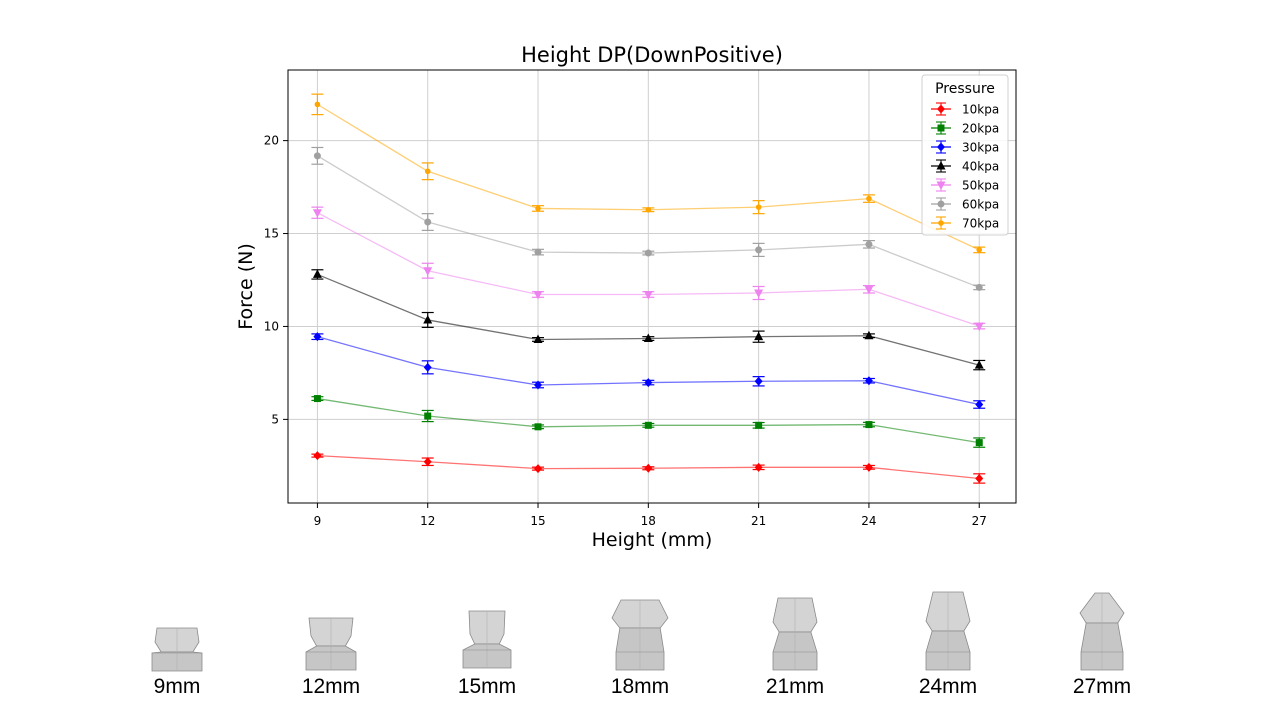 The width and height of the screenshot is (1280, 720). What do you see at coordinates (648, 521) in the screenshot?
I see `x-tick-label: 18` at bounding box center [648, 521].